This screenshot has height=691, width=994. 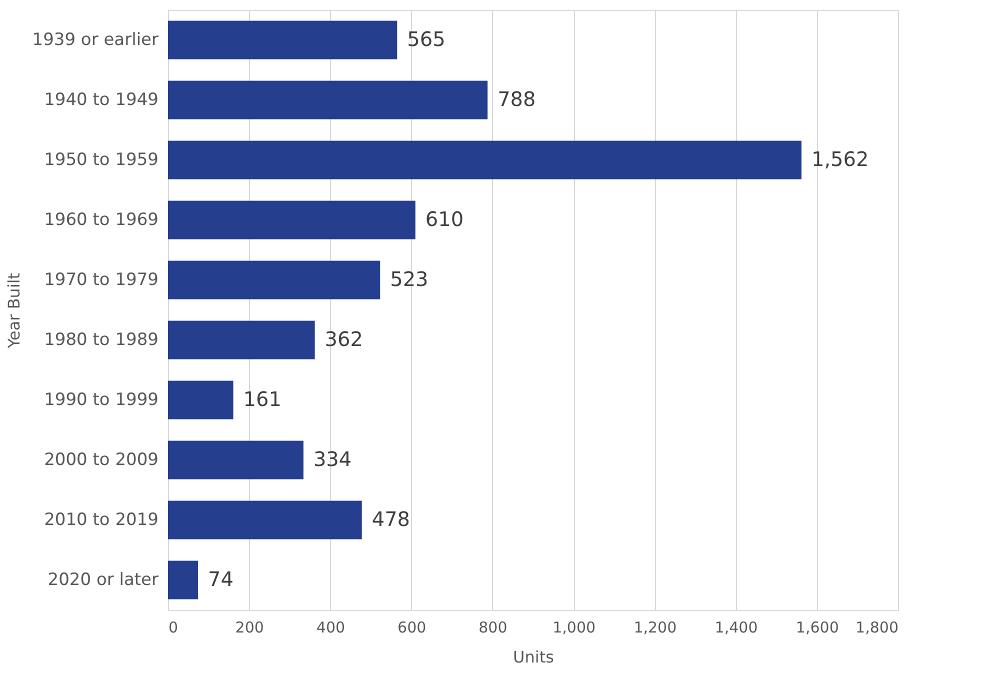 I want to click on x-axis-title: Units, so click(x=533, y=657).